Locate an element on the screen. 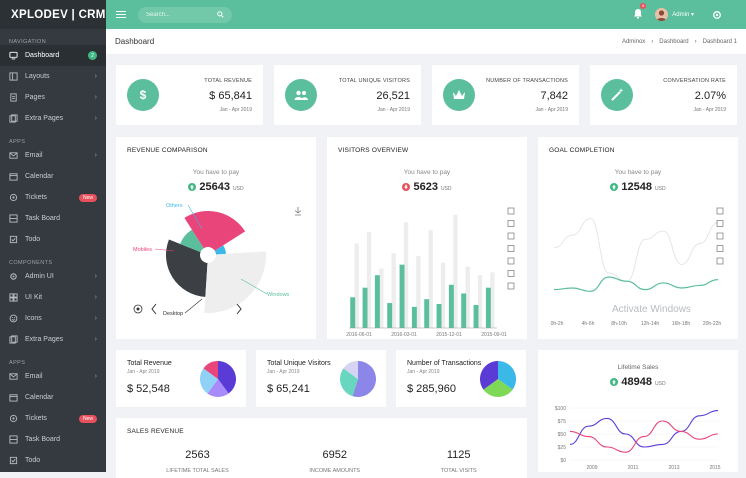 Image resolution: width=746 pixels, height=478 pixels. page-title: Dashboard is located at coordinates (135, 41).